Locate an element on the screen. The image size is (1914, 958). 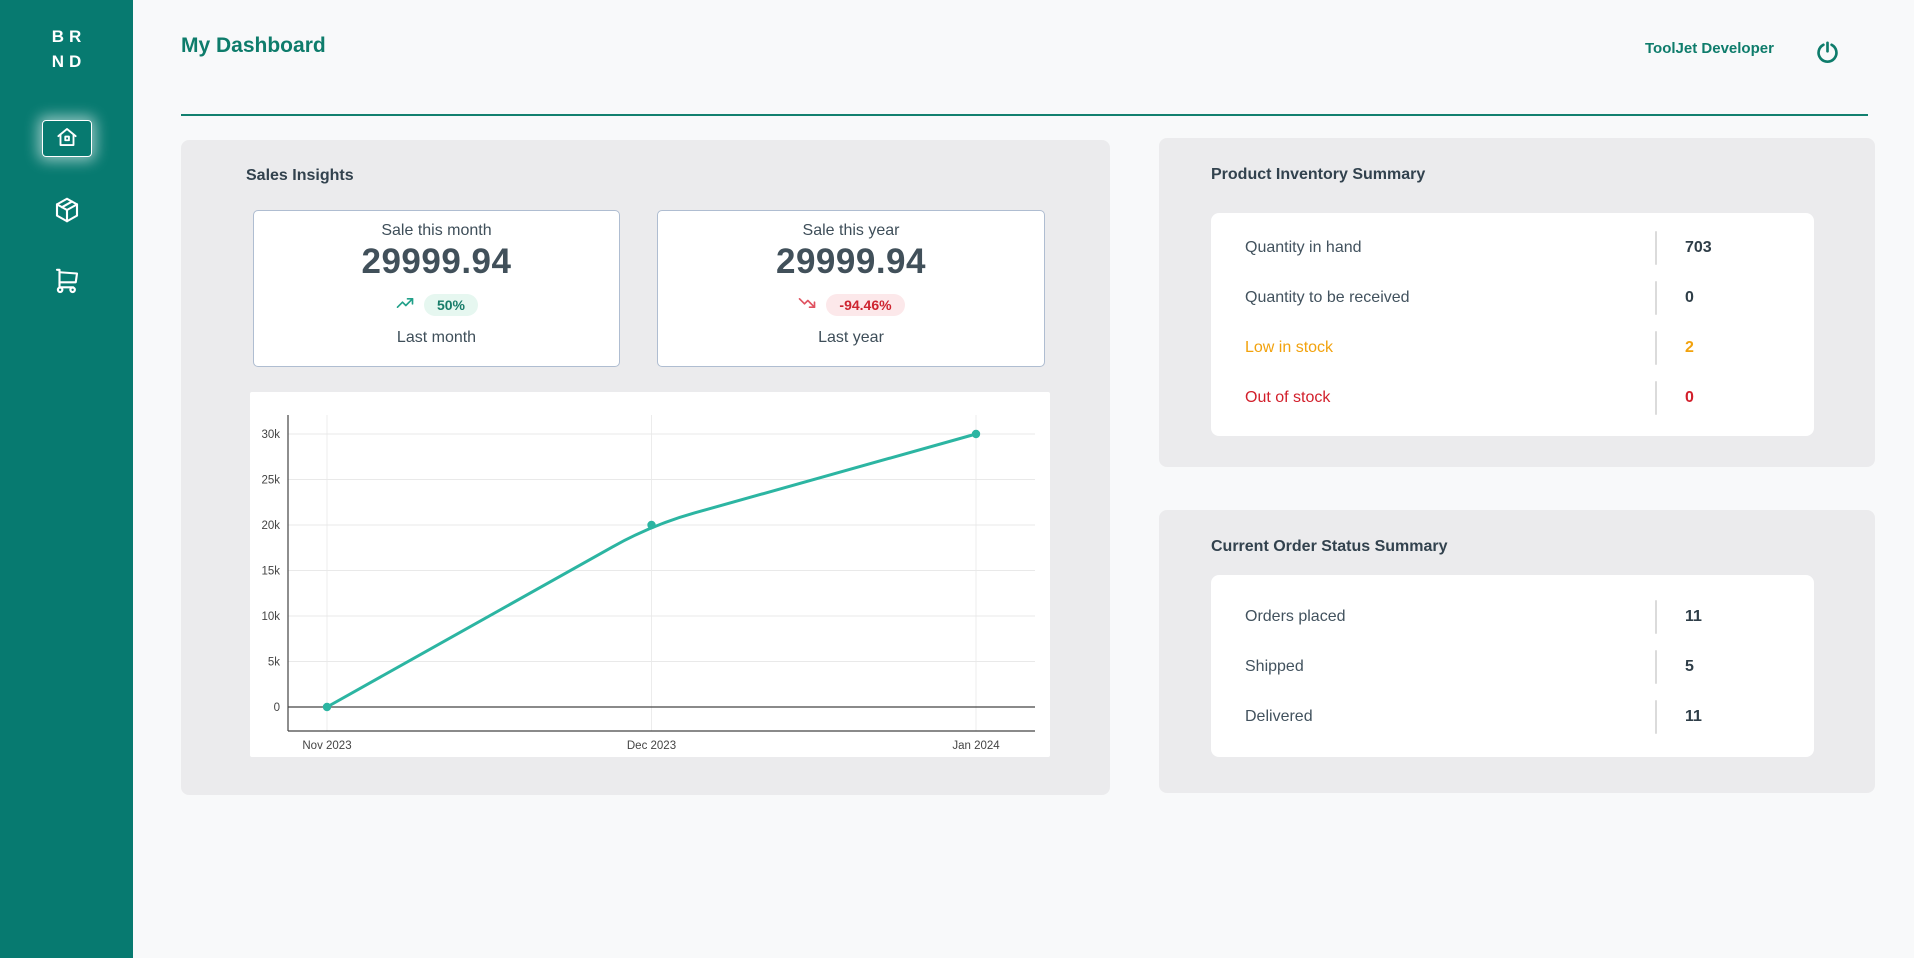
svg-text: Dec 2023 is located at coordinates (651, 746).